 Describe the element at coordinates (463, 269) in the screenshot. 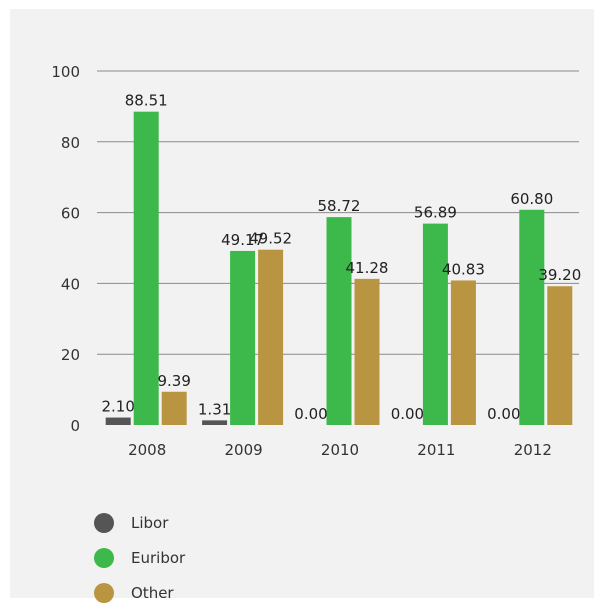

I see `data-label: 40.83` at that location.